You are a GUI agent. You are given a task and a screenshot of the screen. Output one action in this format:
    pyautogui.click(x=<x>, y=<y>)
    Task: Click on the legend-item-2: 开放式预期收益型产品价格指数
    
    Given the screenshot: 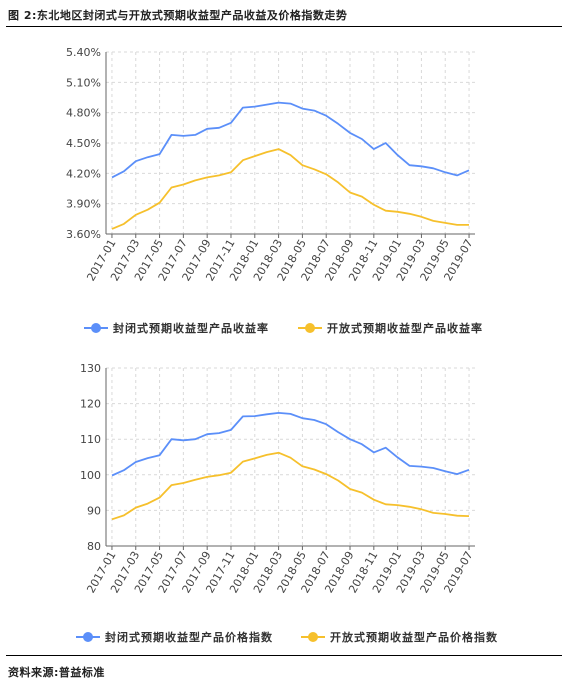 What is the action you would take?
    pyautogui.click(x=399, y=637)
    